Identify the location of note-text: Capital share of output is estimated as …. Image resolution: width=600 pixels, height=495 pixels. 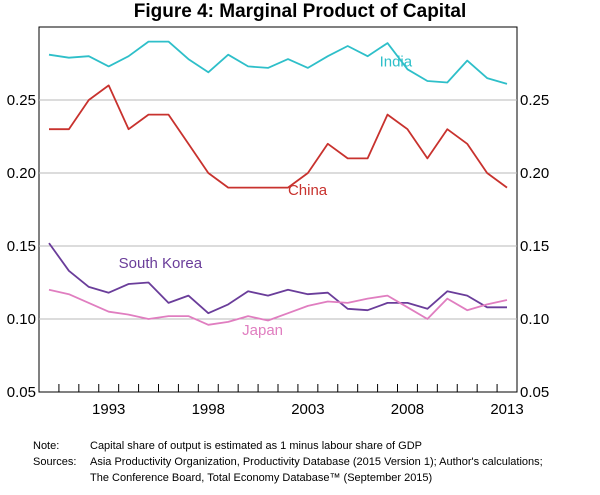
(256, 446).